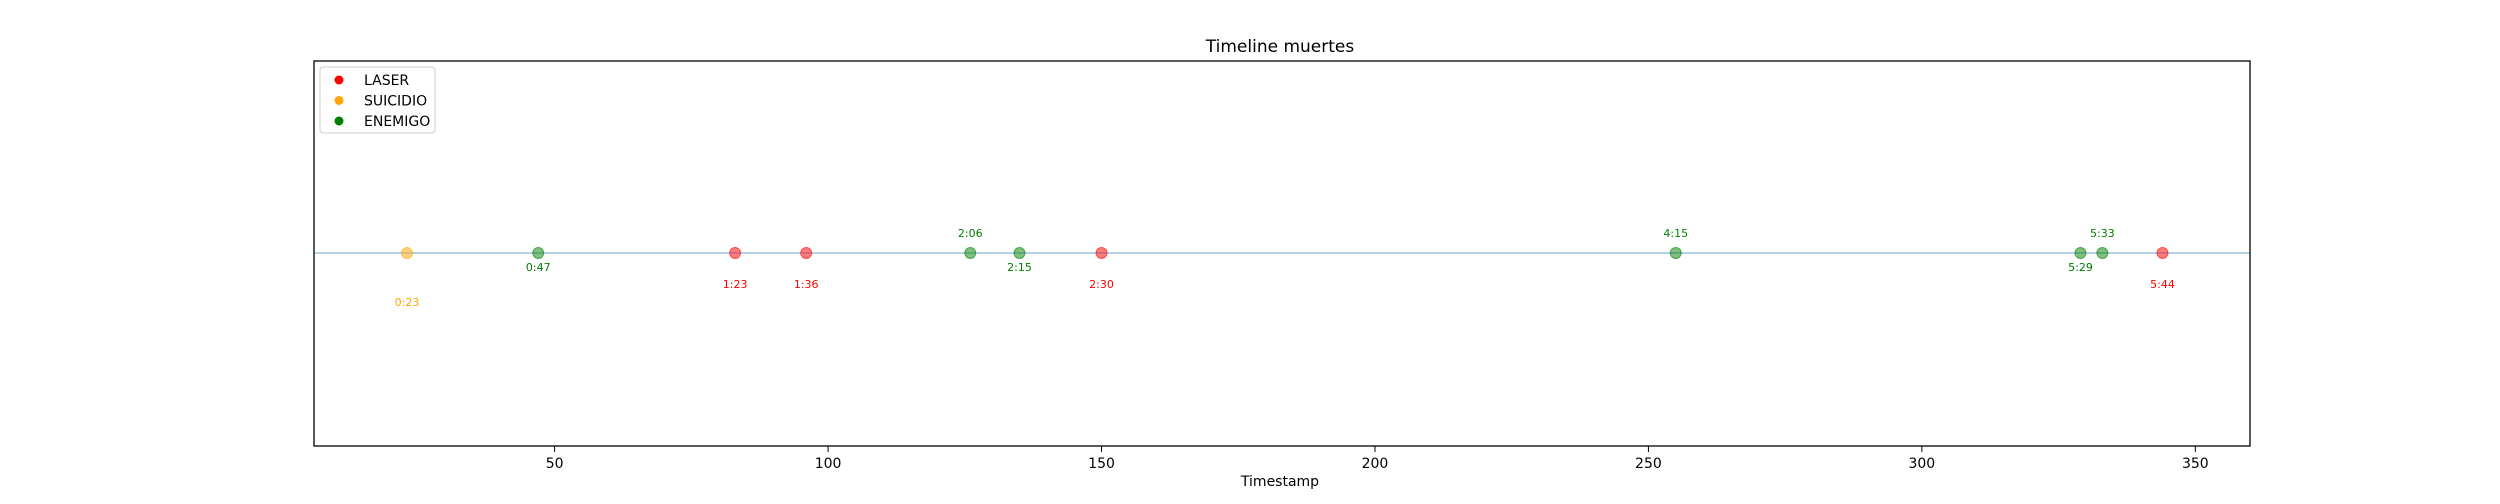  Describe the element at coordinates (1101, 464) in the screenshot. I see `x-tick-label: 150` at that location.